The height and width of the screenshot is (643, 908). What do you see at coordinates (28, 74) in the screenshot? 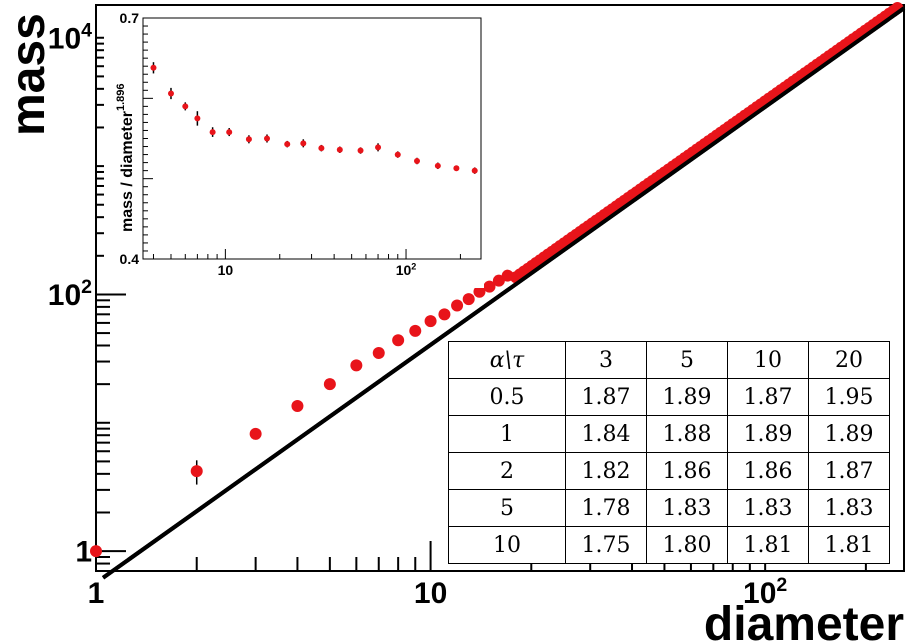
I see `y-axis-title: mass` at bounding box center [28, 74].